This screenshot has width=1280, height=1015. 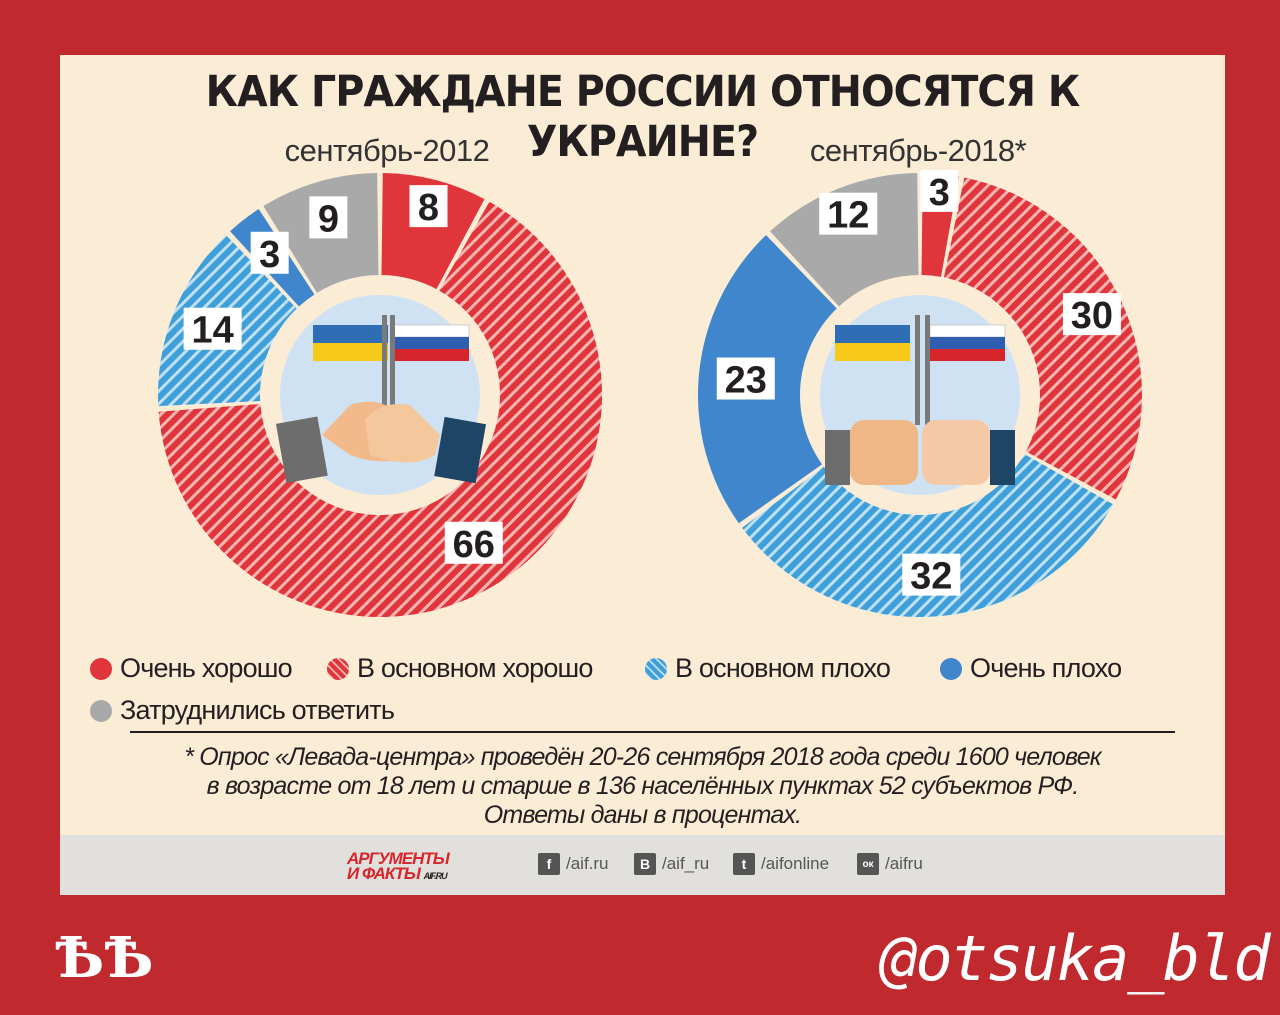 What do you see at coordinates (191, 668) in the screenshot?
I see `legend-item-very-good: Очень хорошо` at bounding box center [191, 668].